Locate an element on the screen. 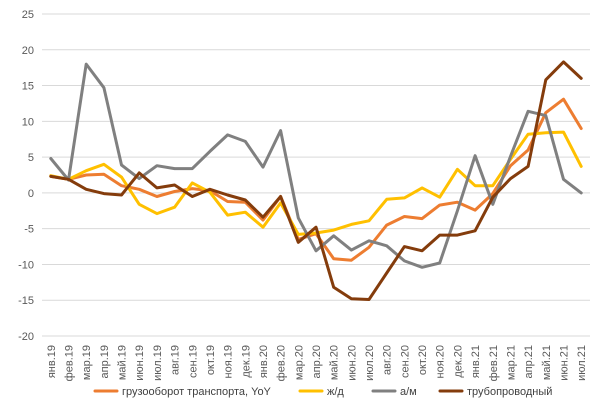  x-tick-label: янв.21 is located at coordinates (476, 361).